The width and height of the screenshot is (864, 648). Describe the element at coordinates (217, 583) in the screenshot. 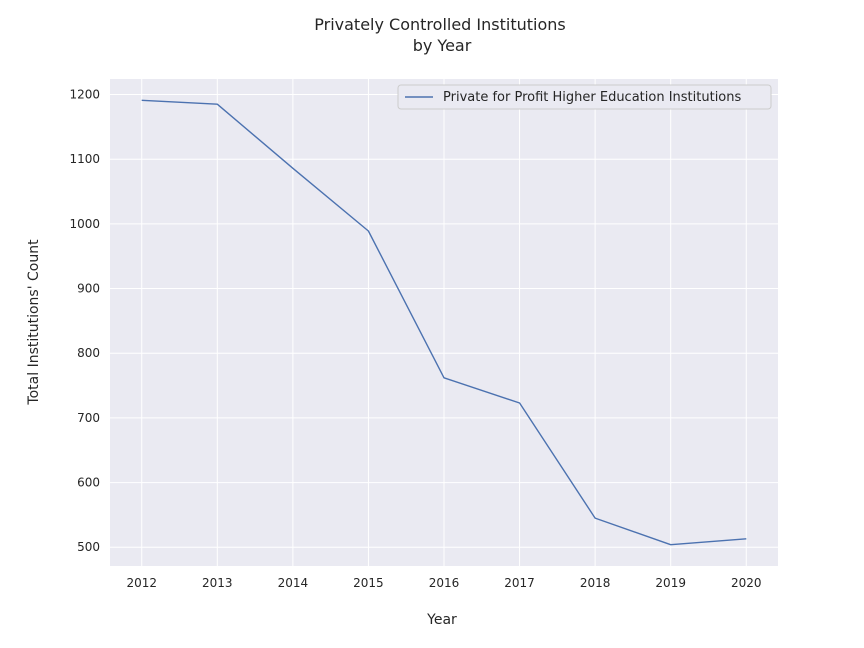

I see `x-tick-label: 2013` at that location.